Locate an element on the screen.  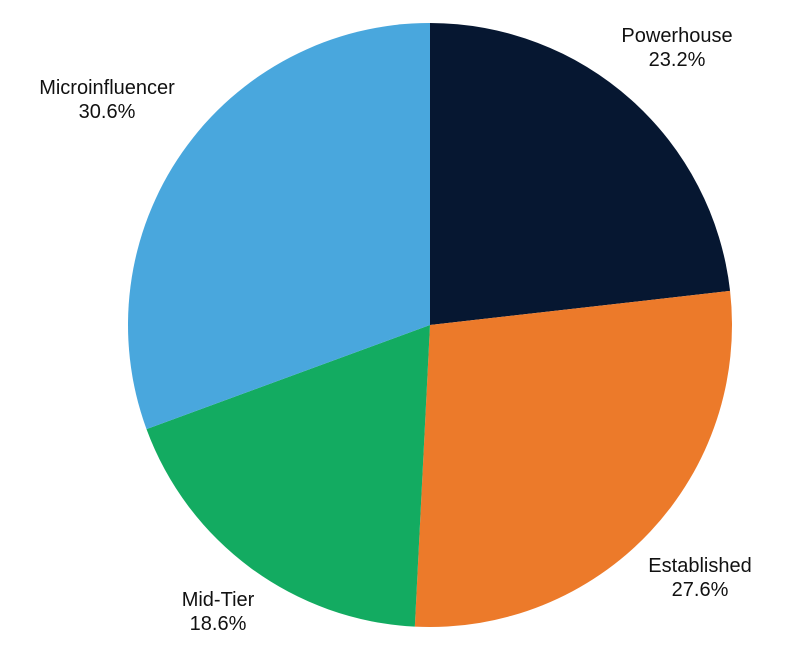
slice-value-established: 27.6% is located at coordinates (700, 590).